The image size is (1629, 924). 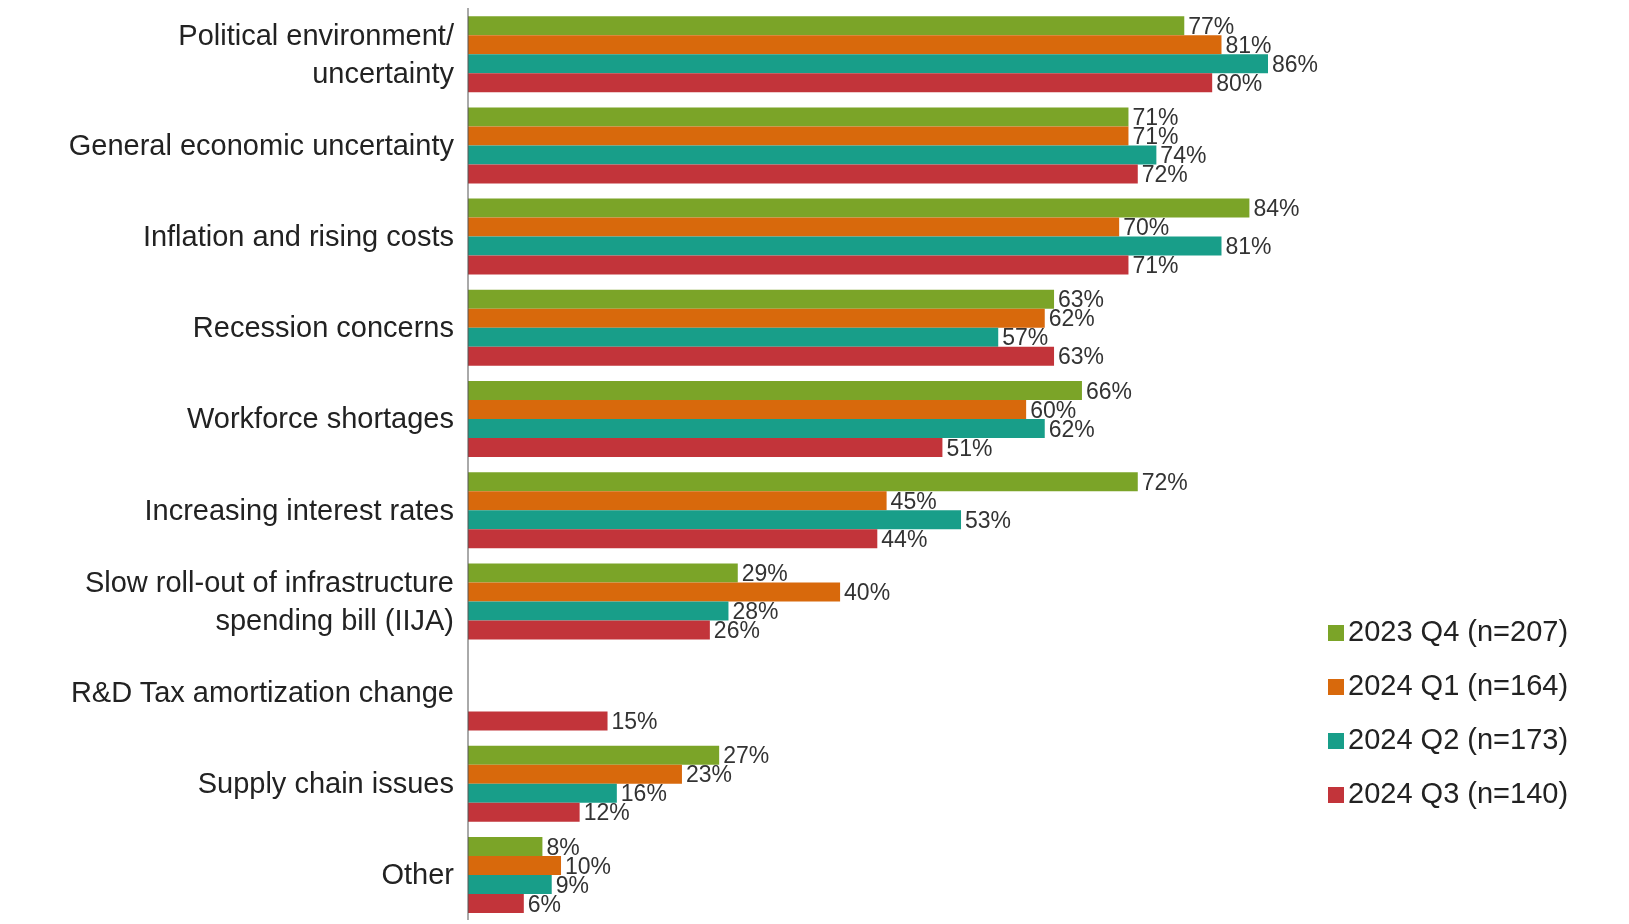 What do you see at coordinates (1458, 793) in the screenshot?
I see `legend-label: 2024 Q3 (n=140)` at bounding box center [1458, 793].